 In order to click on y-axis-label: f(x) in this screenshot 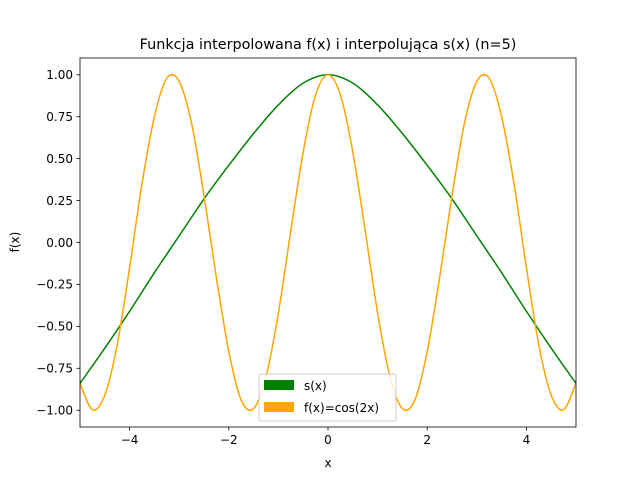, I will do `click(15, 242)`.